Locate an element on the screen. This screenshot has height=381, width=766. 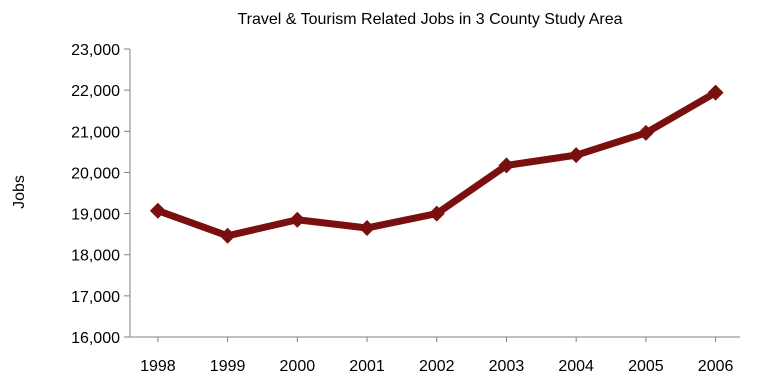
y-tick-label: 23,000 is located at coordinates (95, 50).